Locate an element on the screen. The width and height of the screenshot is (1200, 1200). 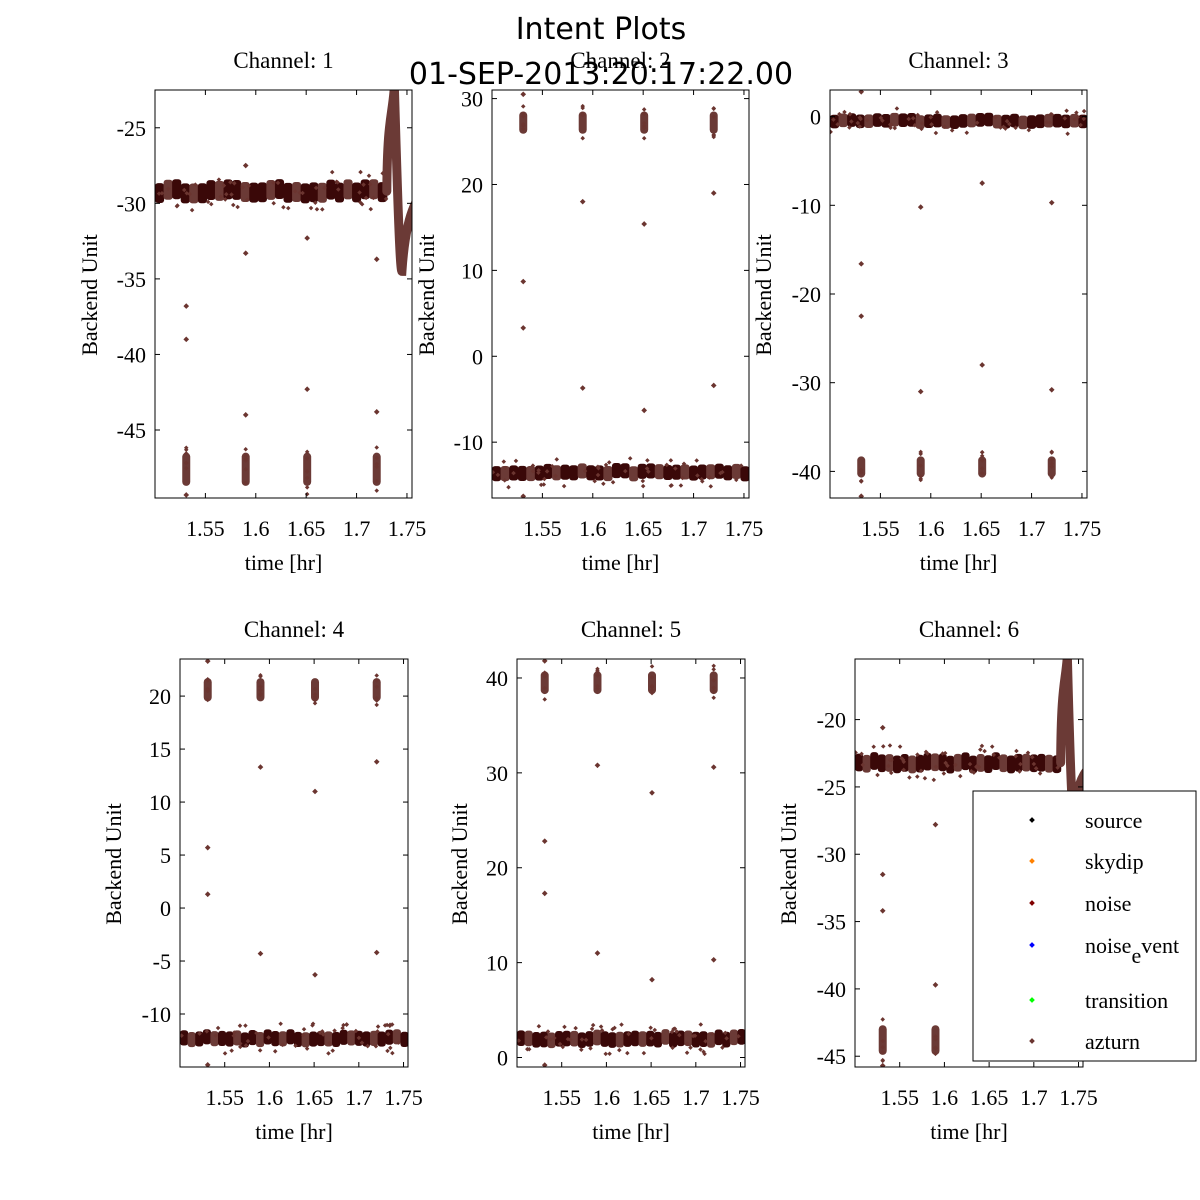
data-cluster is located at coordinates (652, 683).